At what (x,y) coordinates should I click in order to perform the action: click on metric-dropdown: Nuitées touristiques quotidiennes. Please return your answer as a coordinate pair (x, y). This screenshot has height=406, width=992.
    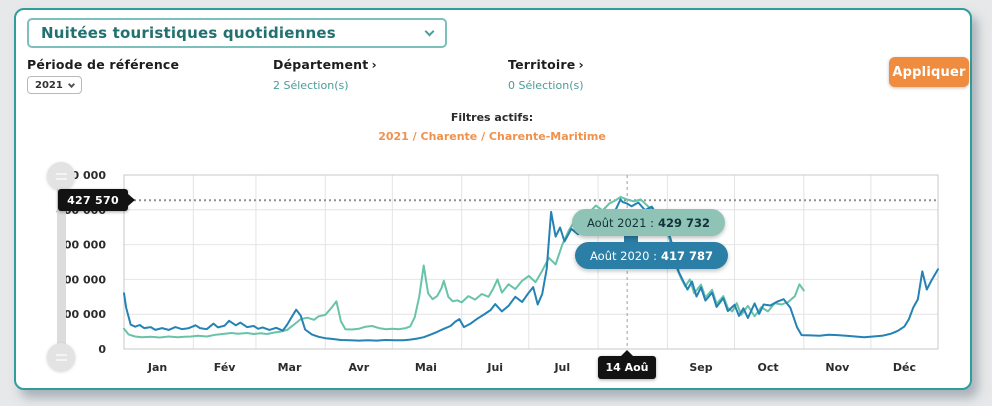
    Looking at the image, I should click on (237, 33).